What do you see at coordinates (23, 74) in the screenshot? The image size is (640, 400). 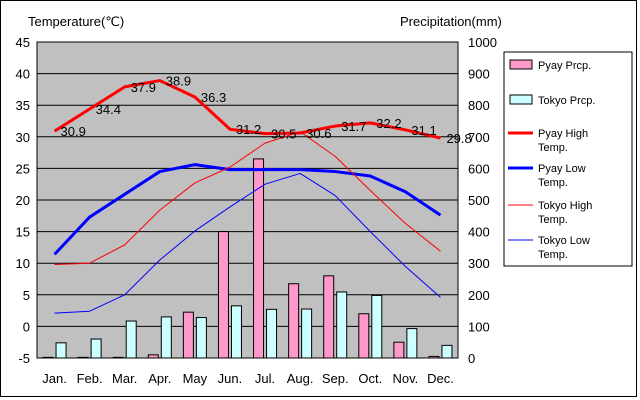 I see `left-tick-label: 40` at bounding box center [23, 74].